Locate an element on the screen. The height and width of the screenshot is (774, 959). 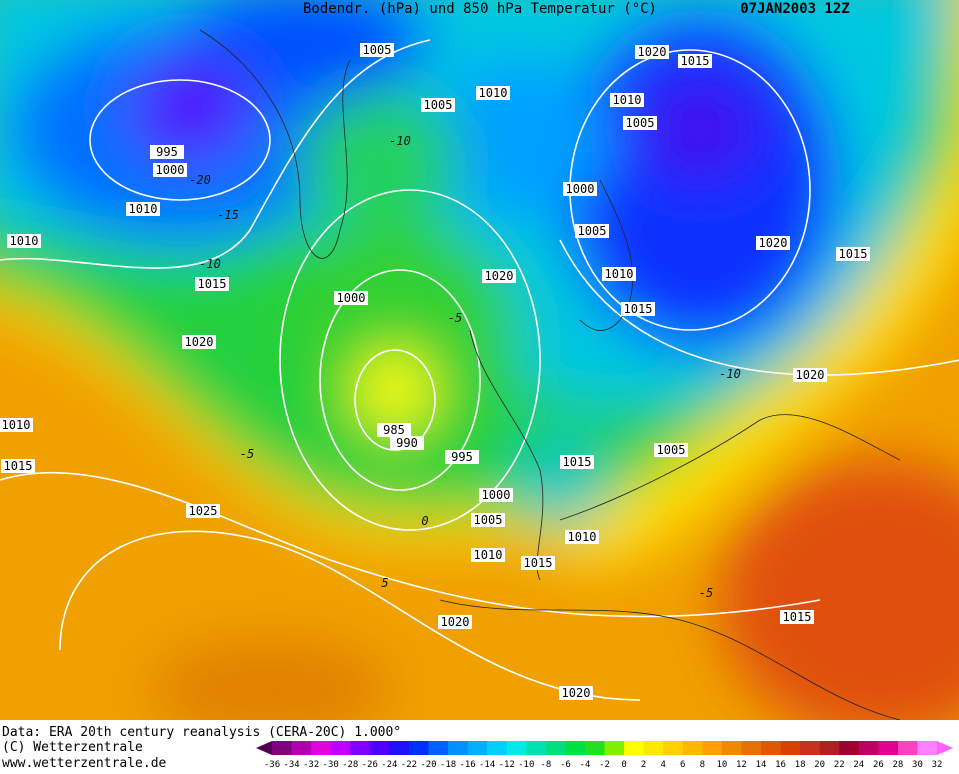
legend-tick-label: 10 is located at coordinates (721, 765).